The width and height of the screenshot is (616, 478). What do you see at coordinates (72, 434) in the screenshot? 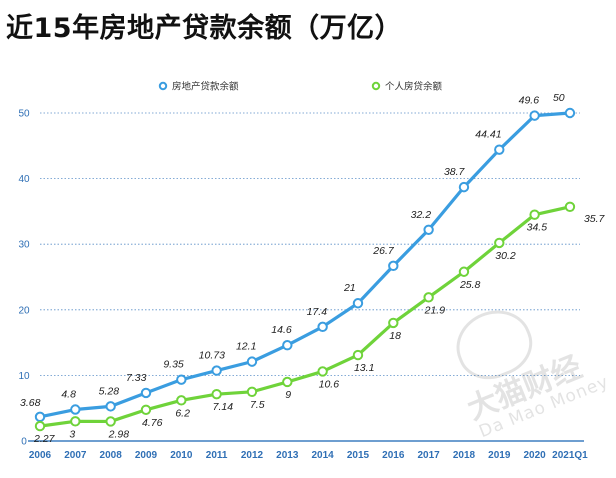
I see `data-label: 3` at bounding box center [72, 434].